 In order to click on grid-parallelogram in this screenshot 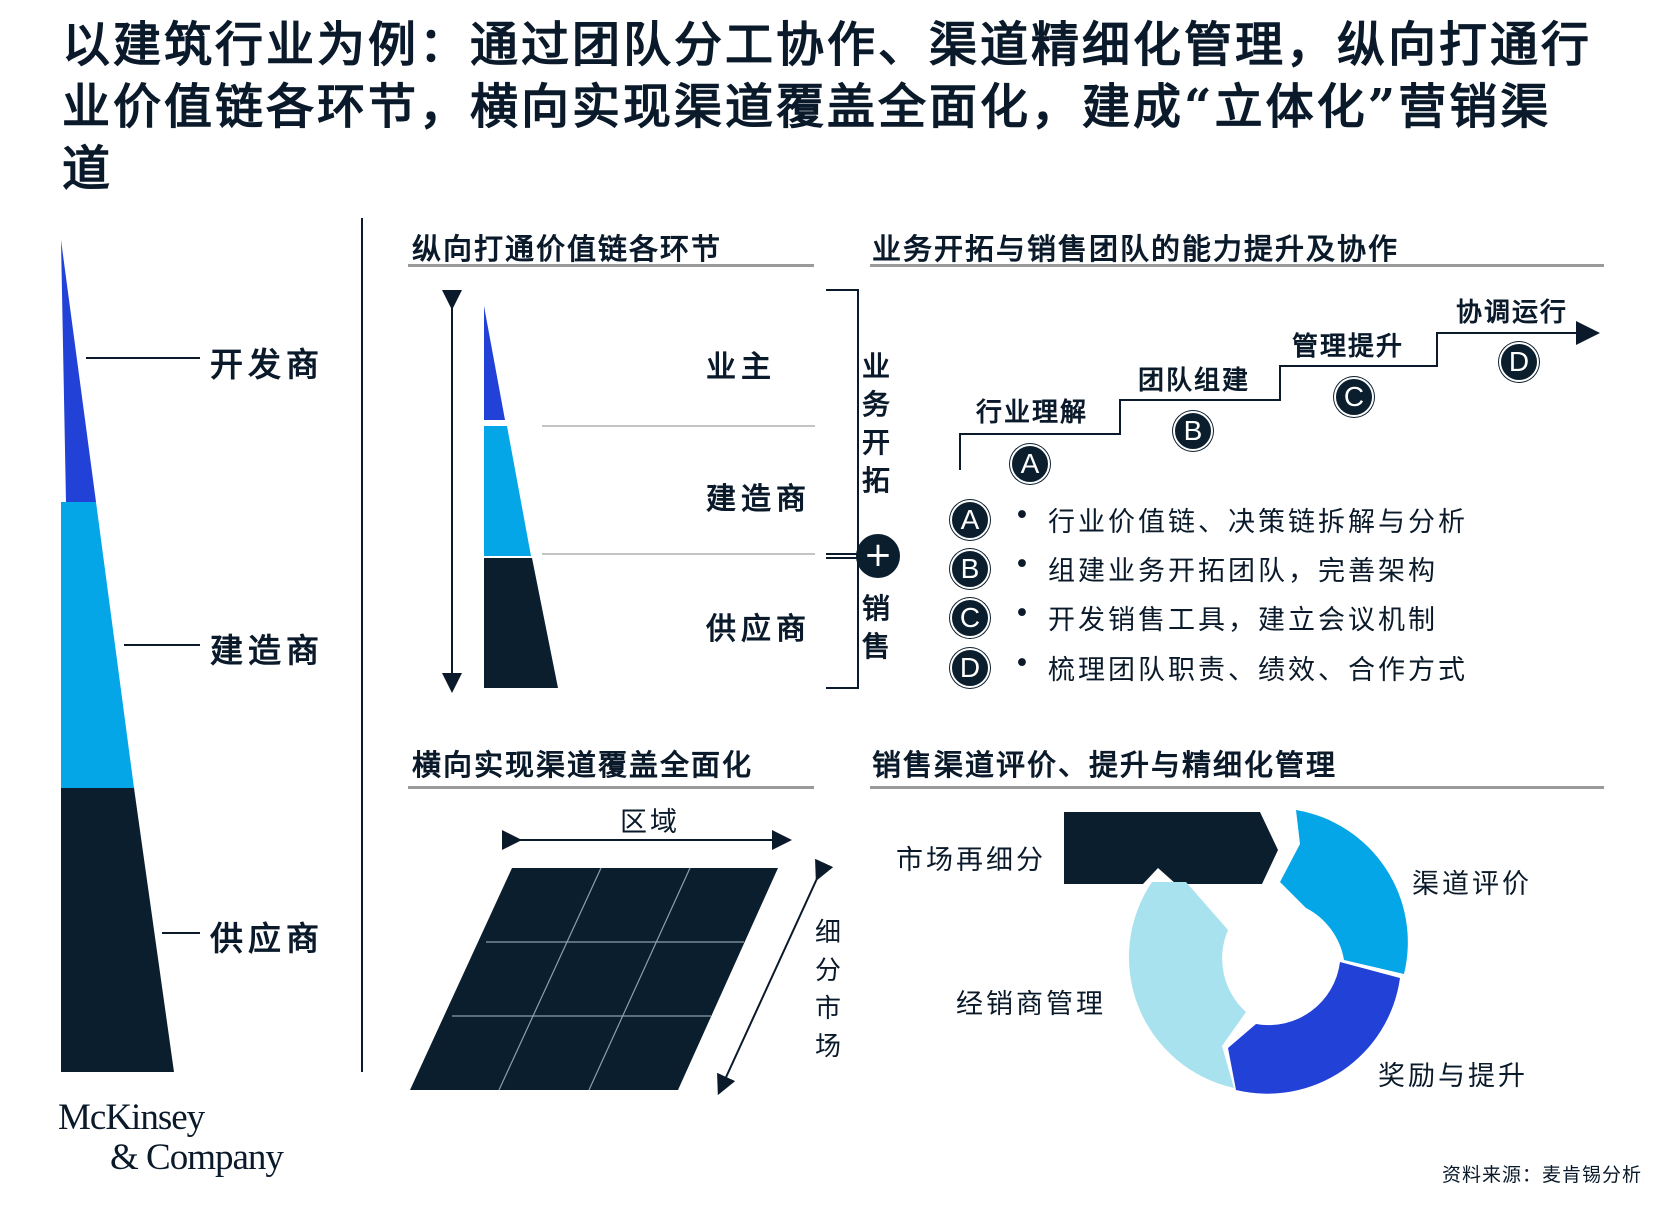, I will do `click(594, 979)`.